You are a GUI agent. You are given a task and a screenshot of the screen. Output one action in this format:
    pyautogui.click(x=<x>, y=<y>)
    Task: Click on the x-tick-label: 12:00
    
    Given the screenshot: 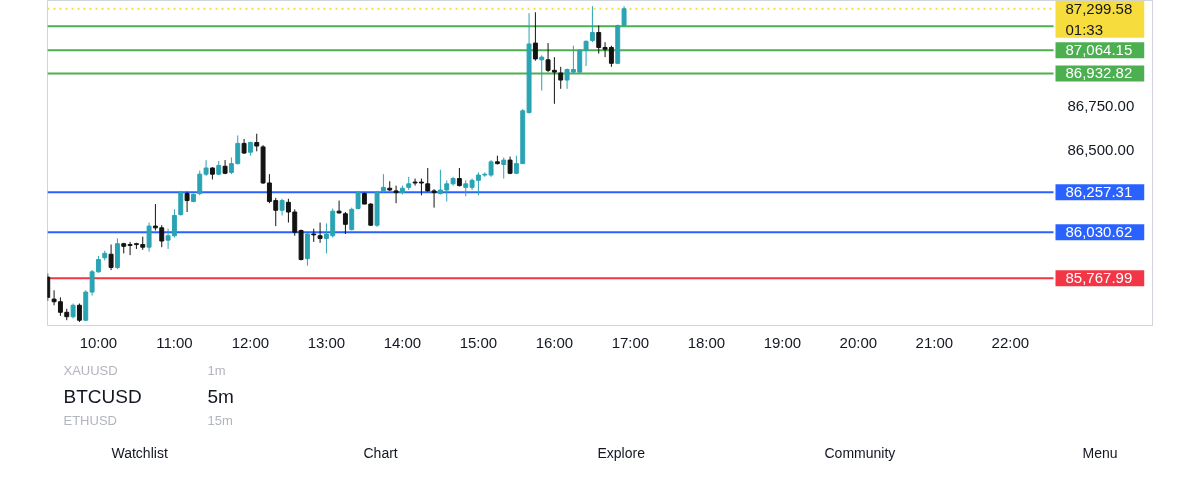 What is the action you would take?
    pyautogui.click(x=250, y=342)
    